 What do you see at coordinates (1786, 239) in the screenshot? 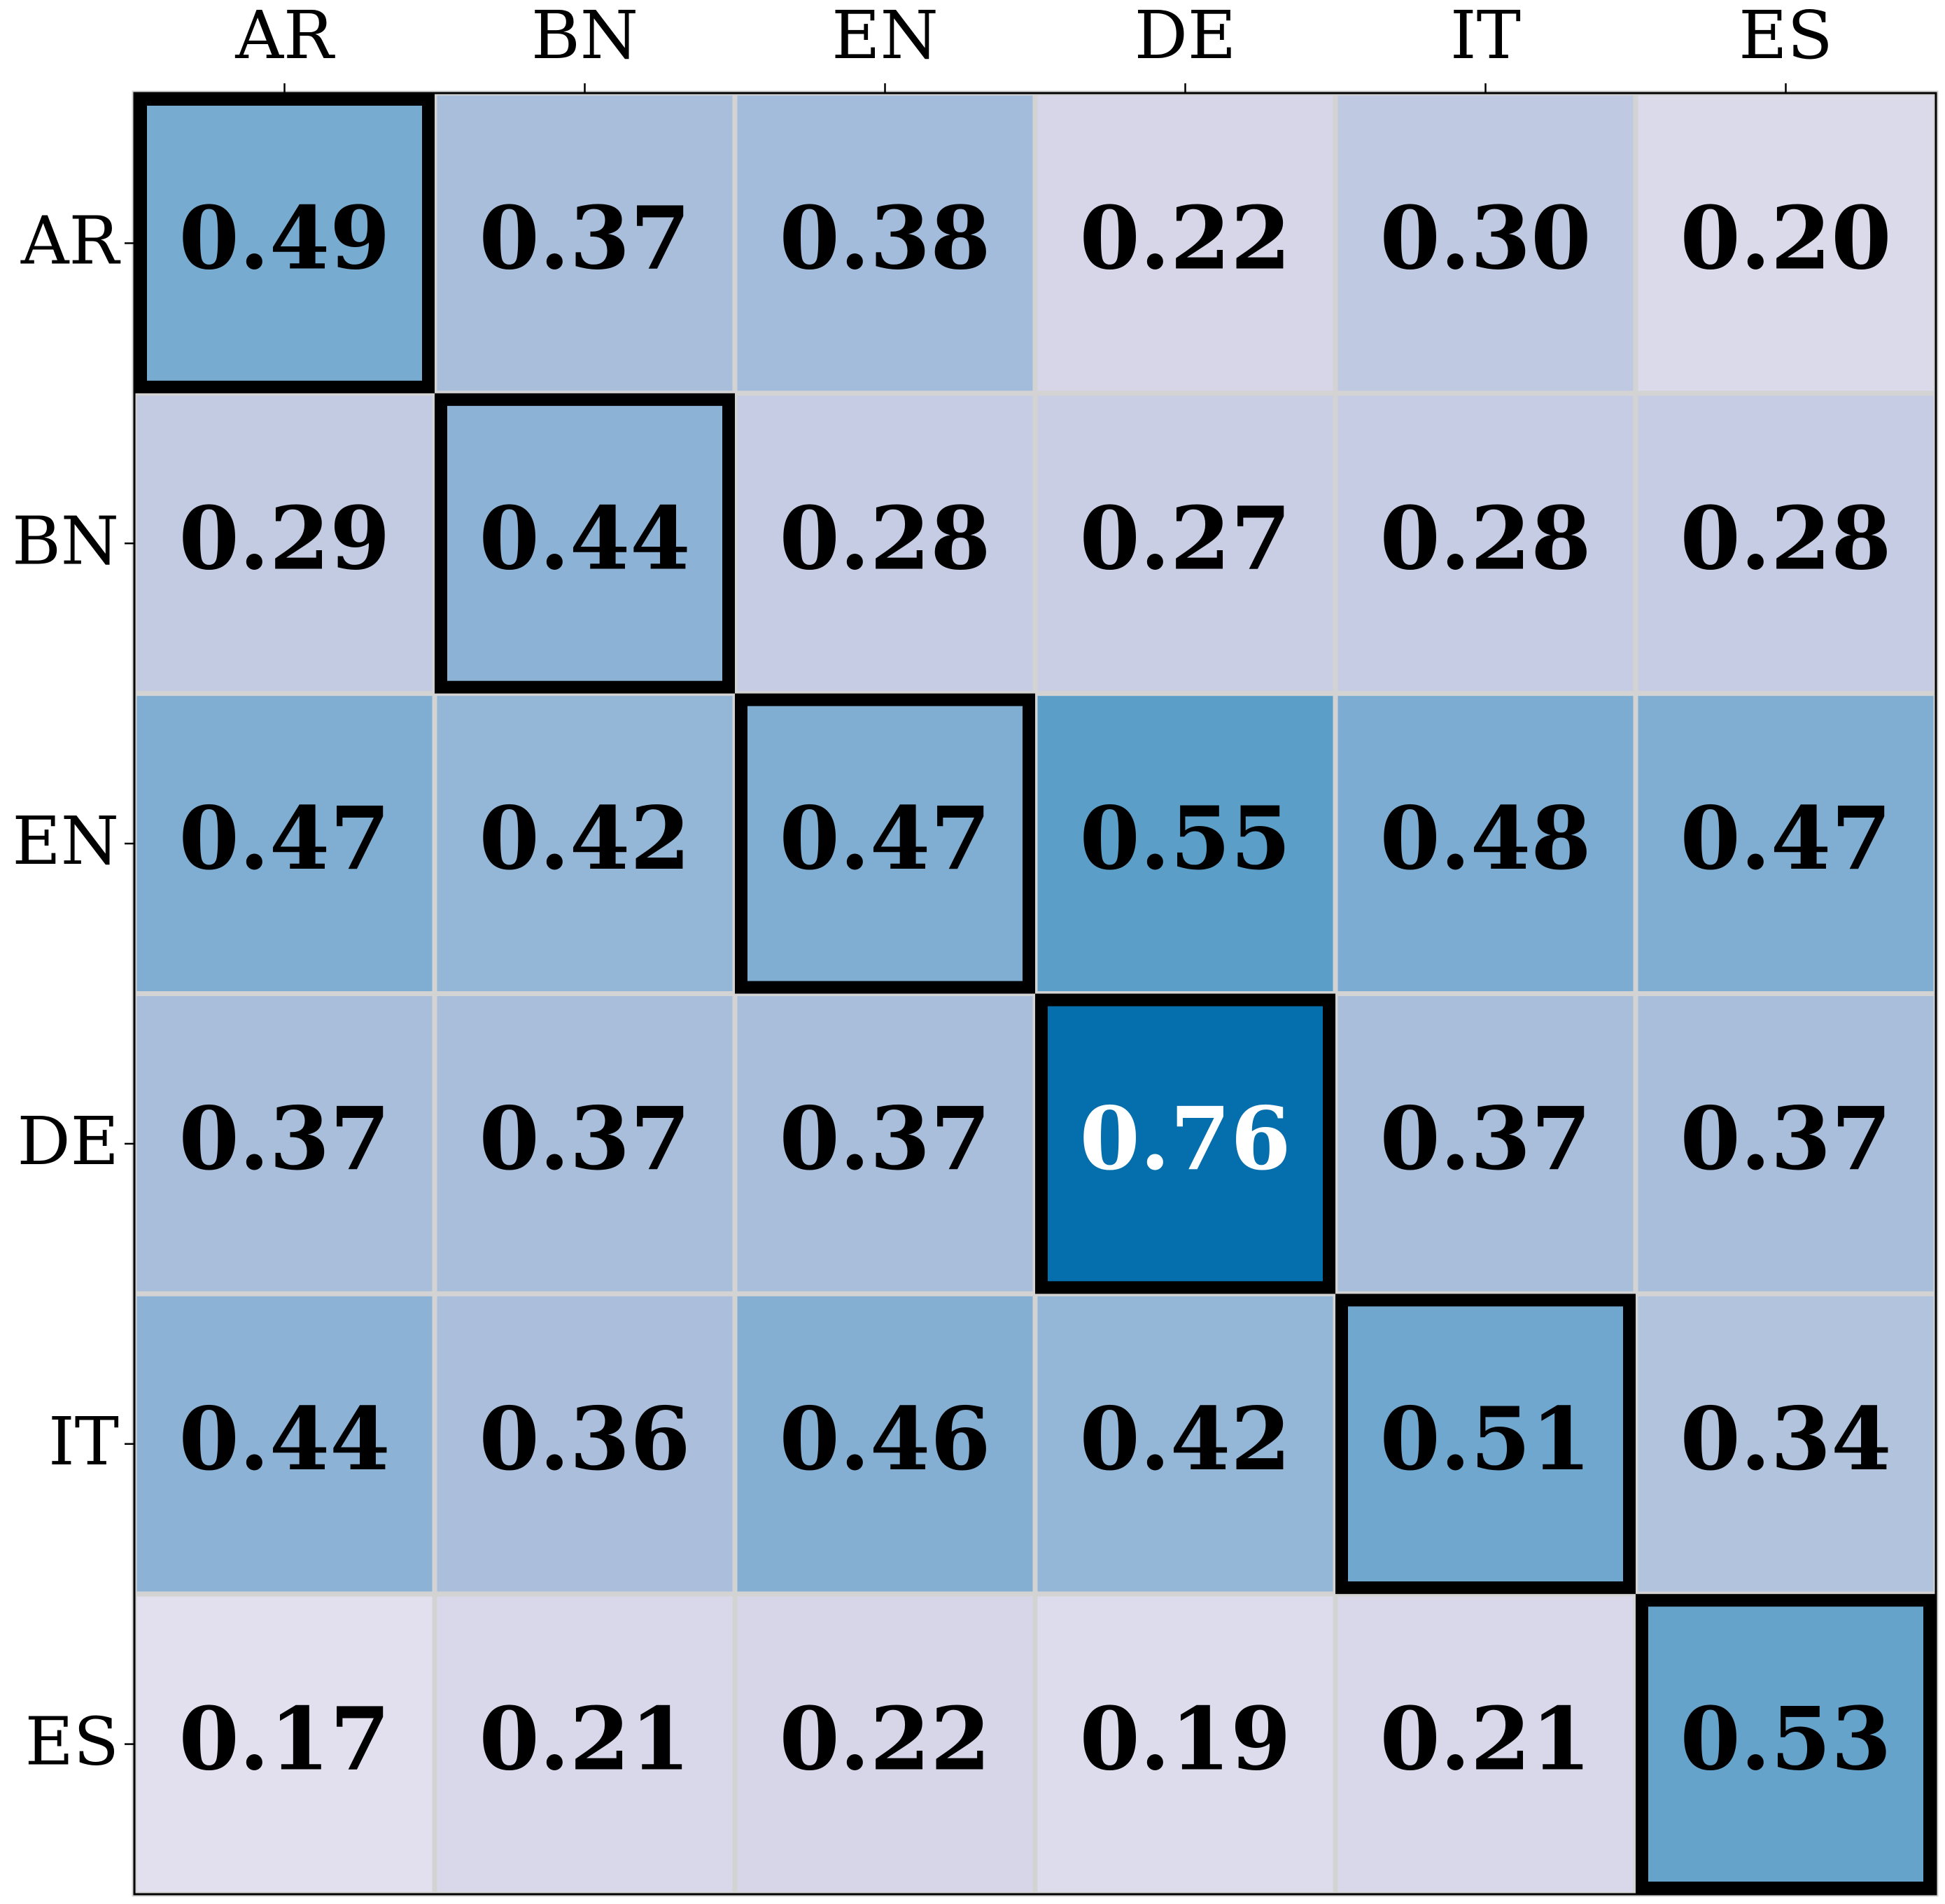
I see `cell-value-label: 0.20` at bounding box center [1786, 239].